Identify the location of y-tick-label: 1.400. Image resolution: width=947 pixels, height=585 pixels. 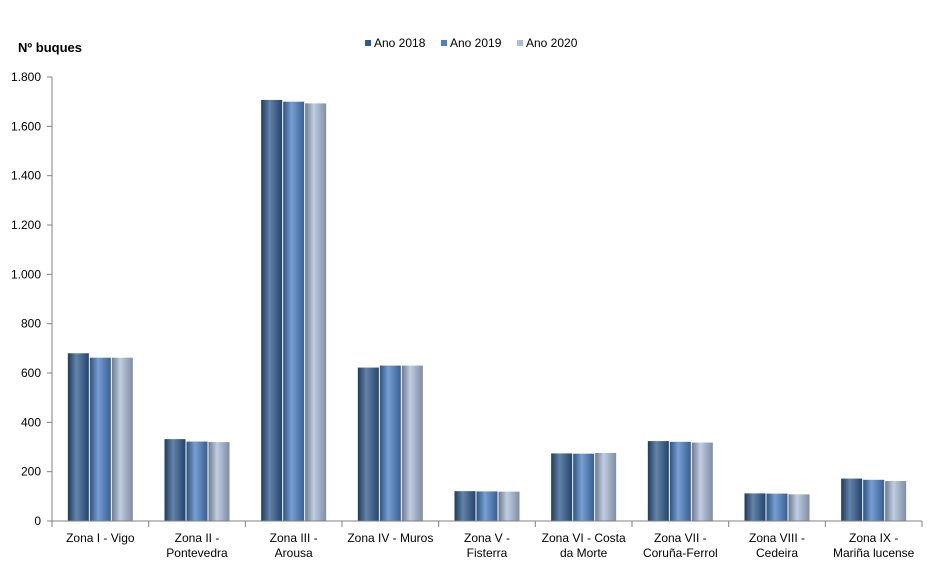
(26, 176).